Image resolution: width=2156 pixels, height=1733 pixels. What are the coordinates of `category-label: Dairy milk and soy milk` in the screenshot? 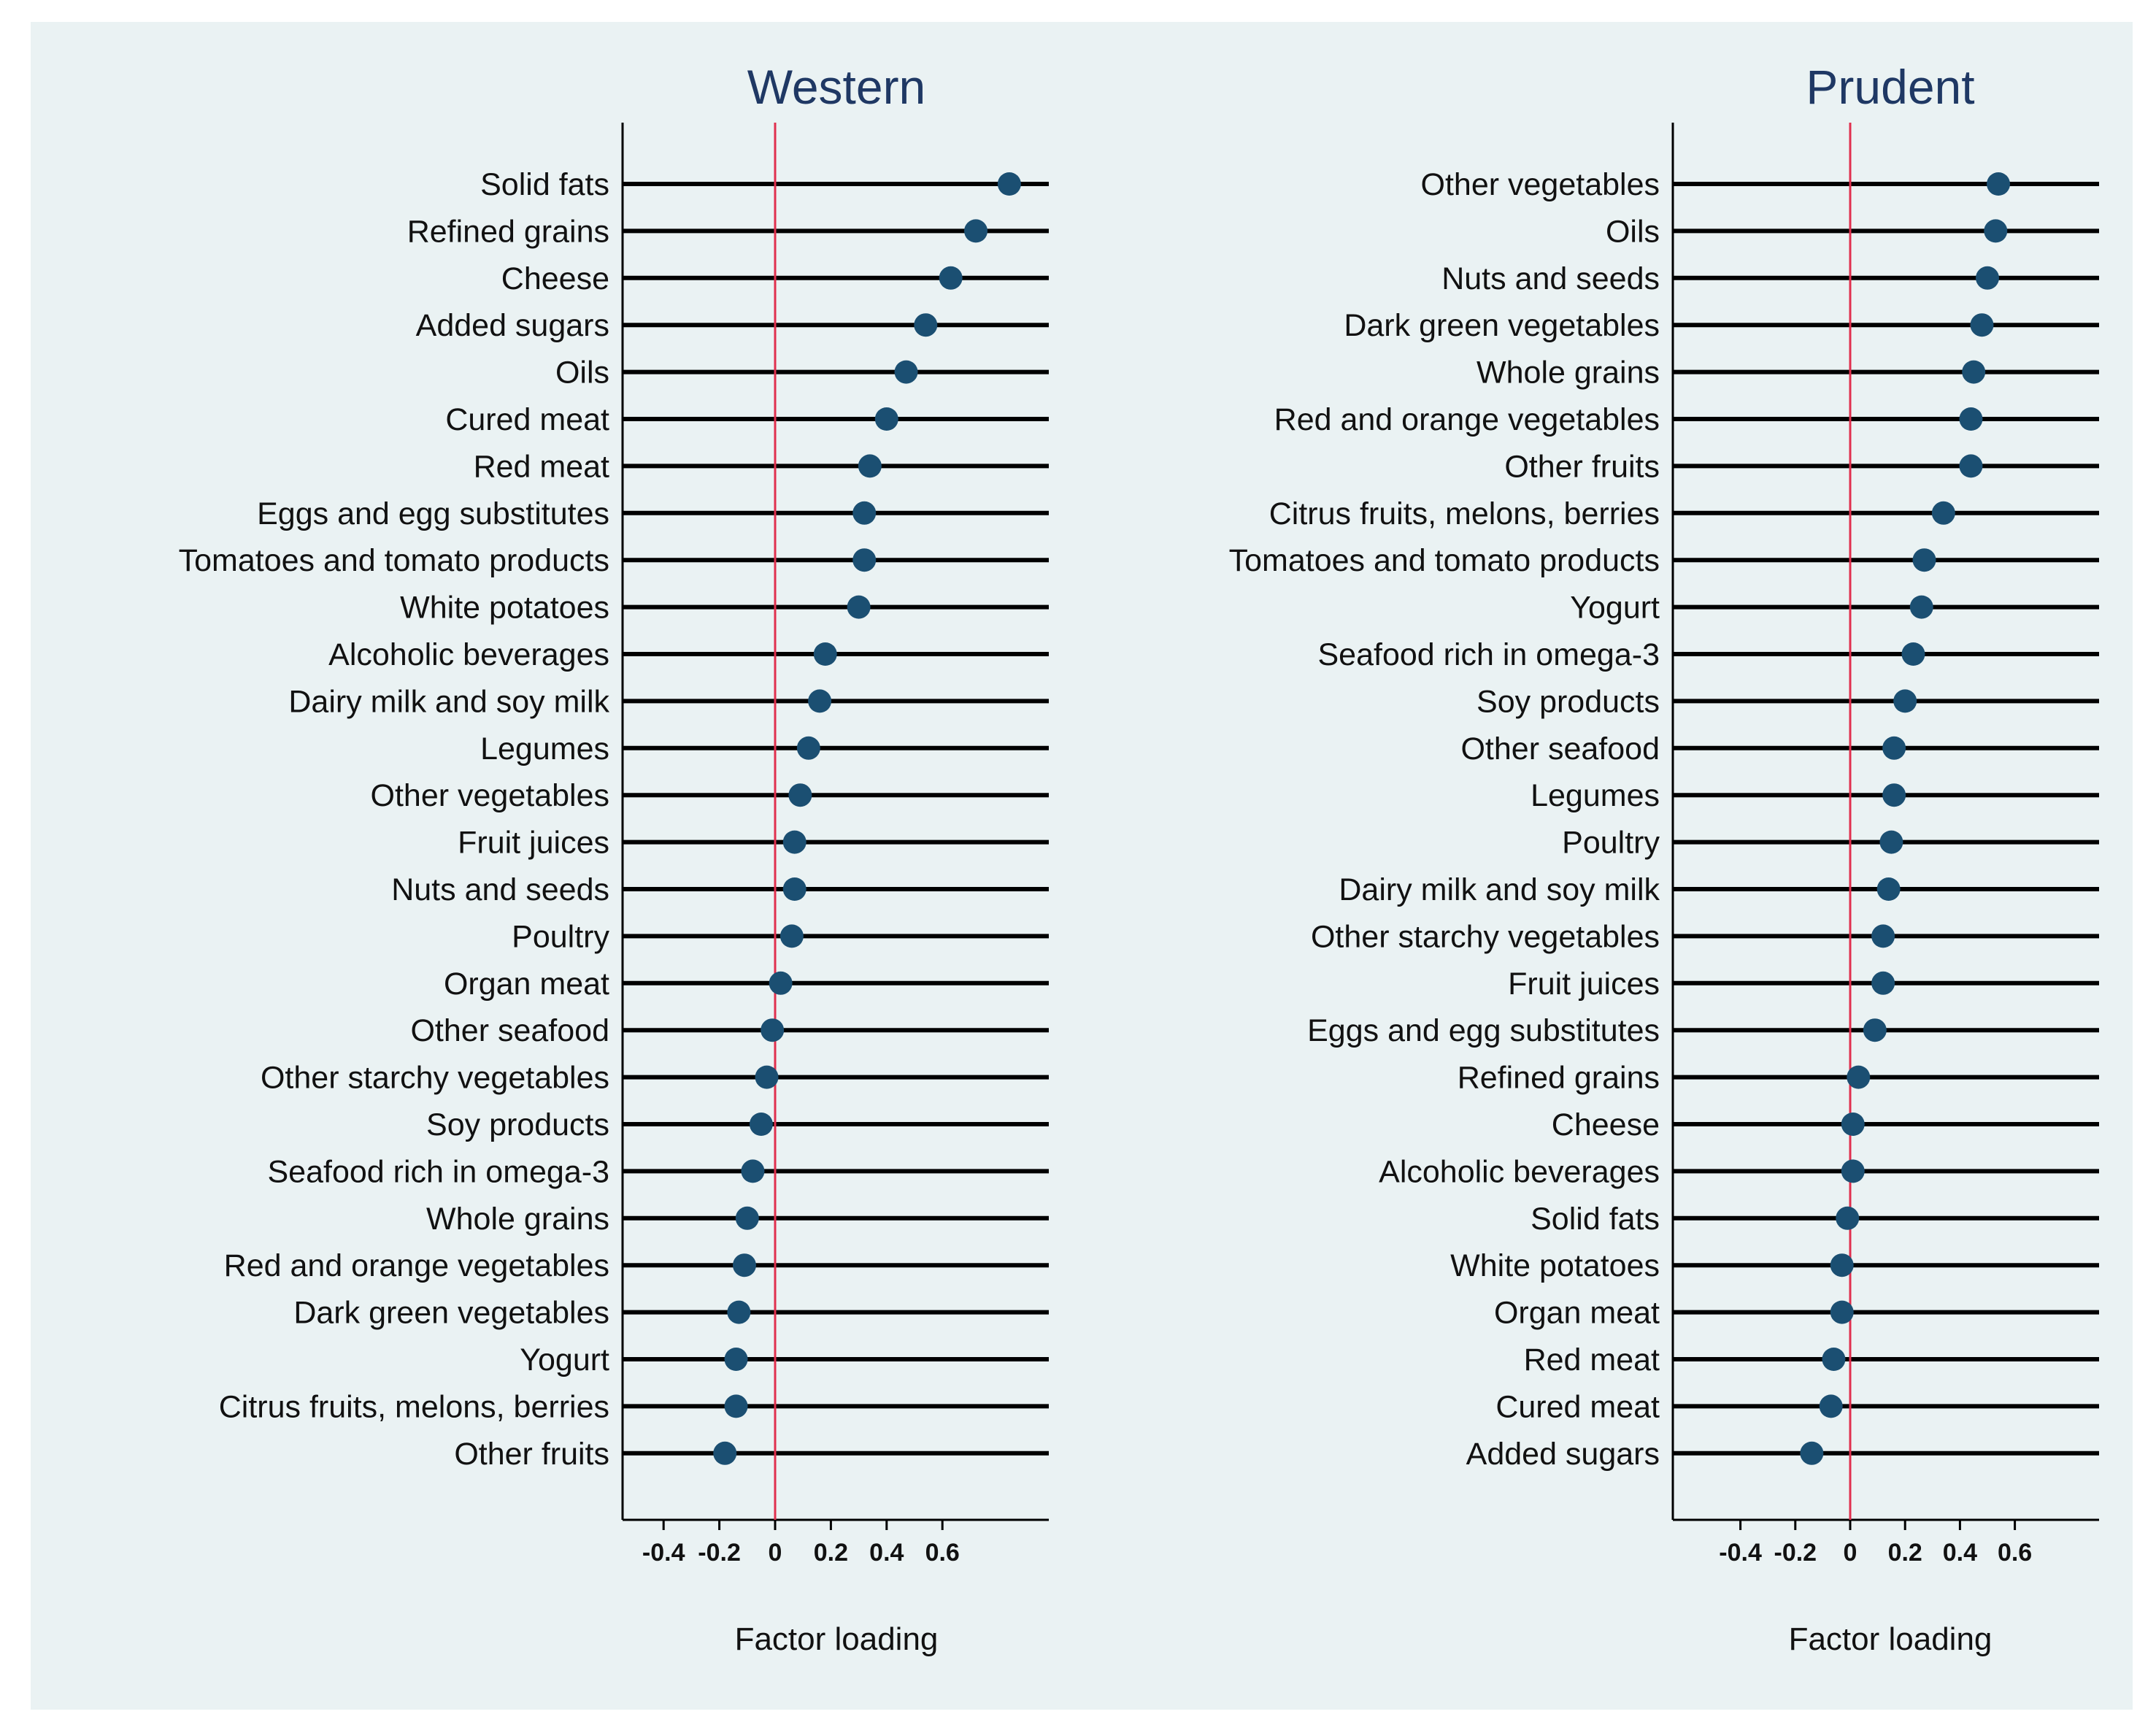 It's located at (1499, 889).